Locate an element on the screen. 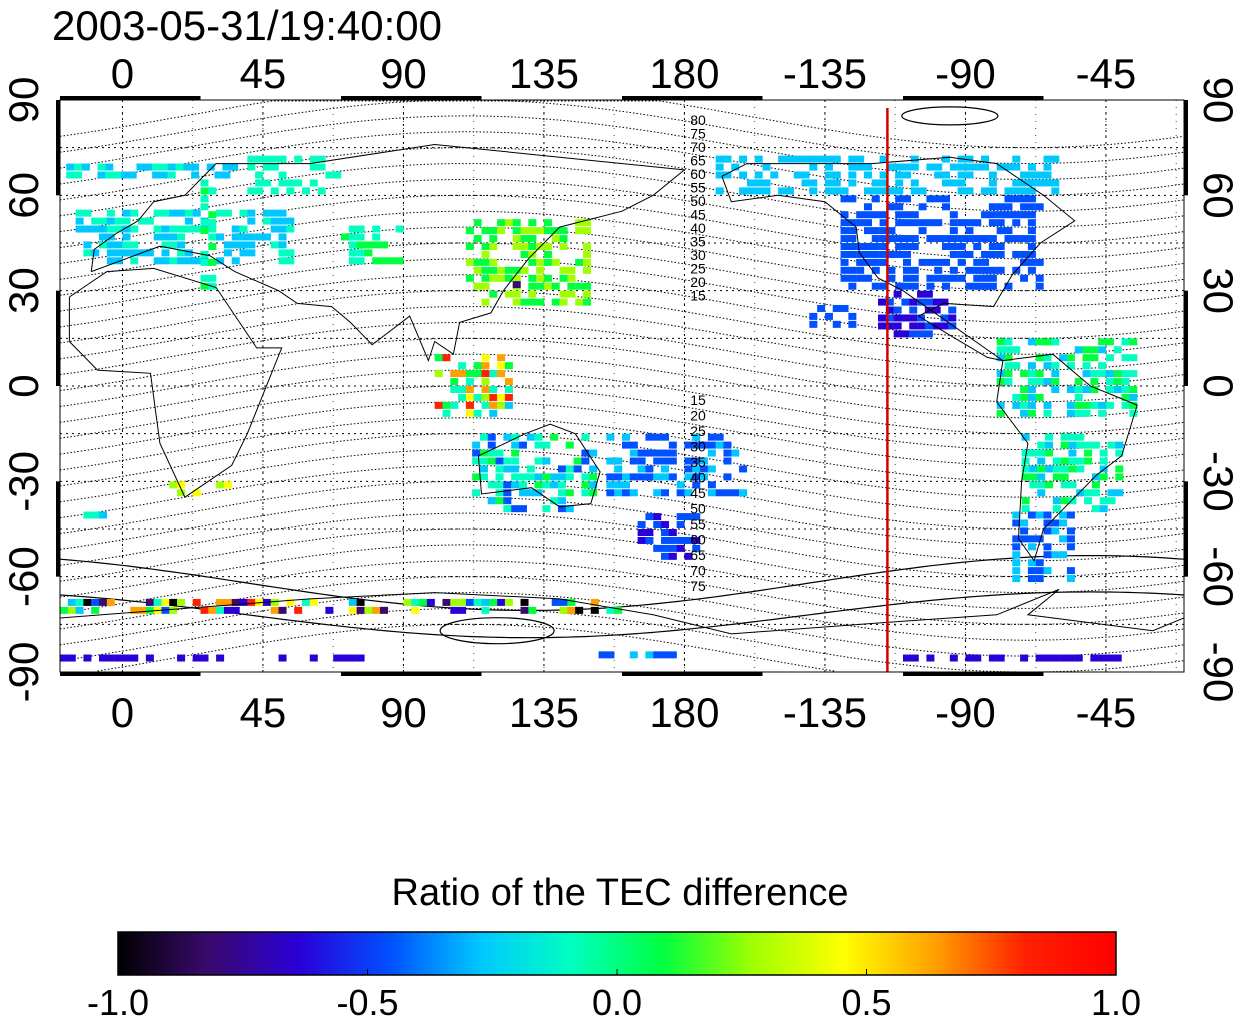 The image size is (1240, 1024). lat-label-left: 60 is located at coordinates (23, 195).